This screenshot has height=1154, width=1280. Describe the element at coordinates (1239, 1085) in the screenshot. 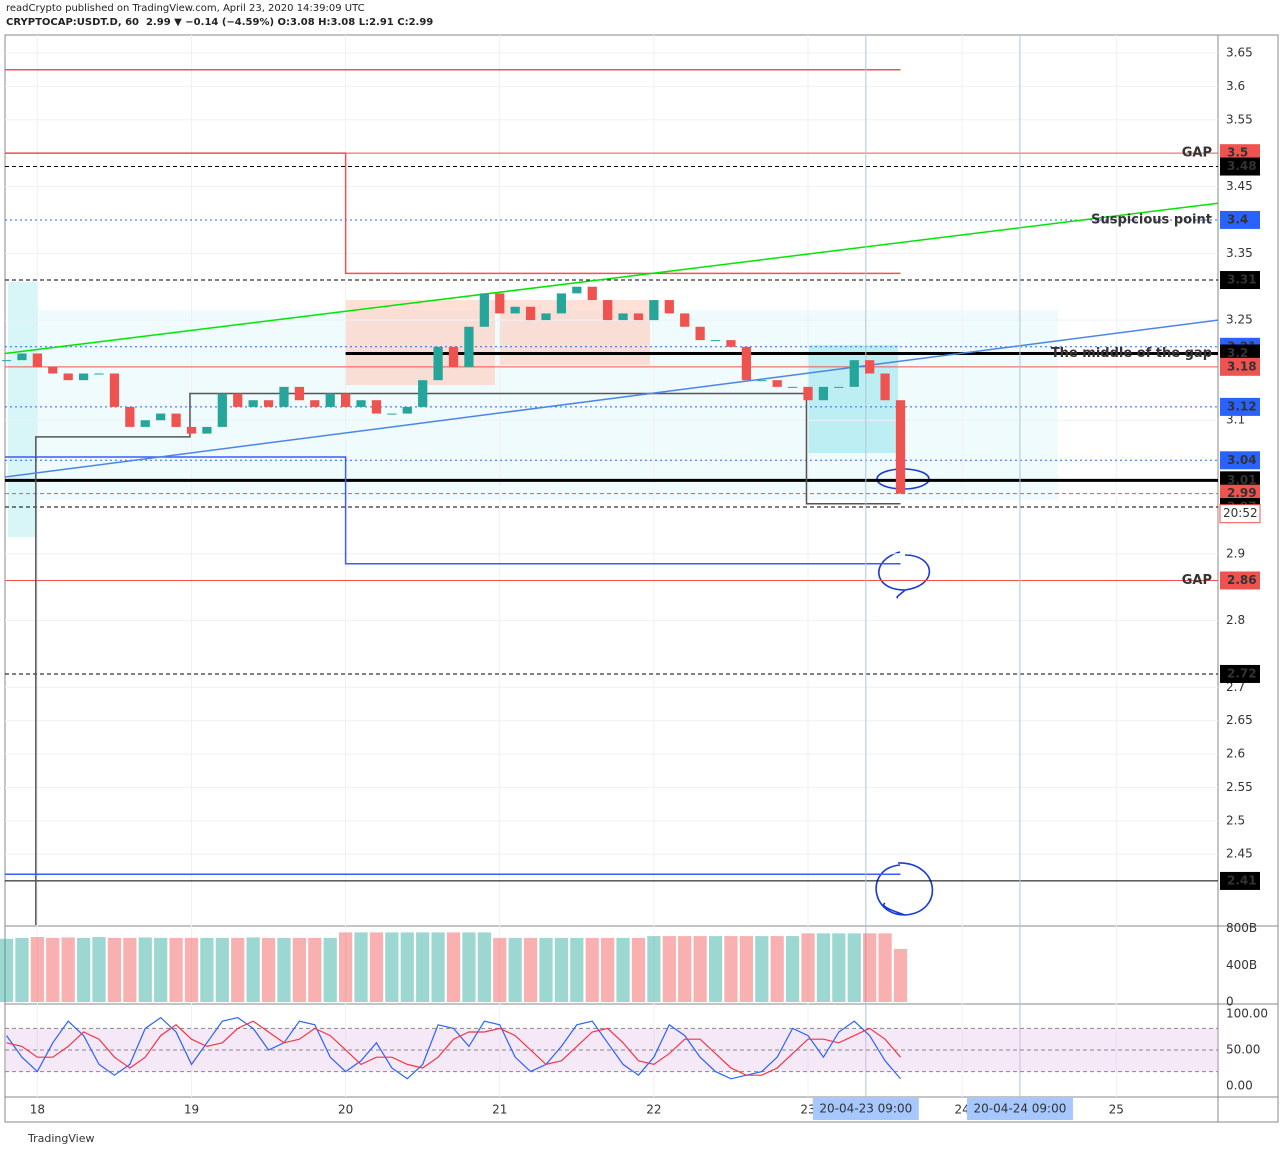

I see `osc-tick-label: 0.00` at that location.